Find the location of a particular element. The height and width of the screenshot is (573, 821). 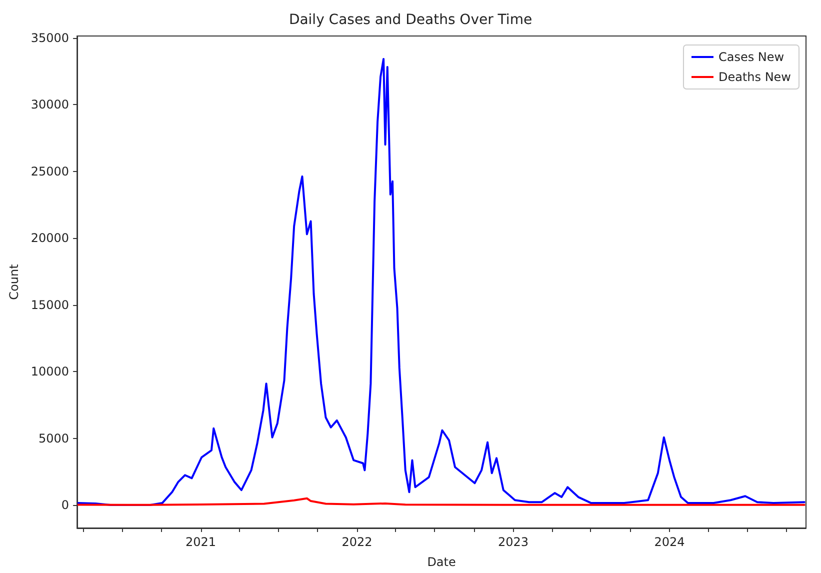

y-tick-label: 10000 is located at coordinates (50, 371).